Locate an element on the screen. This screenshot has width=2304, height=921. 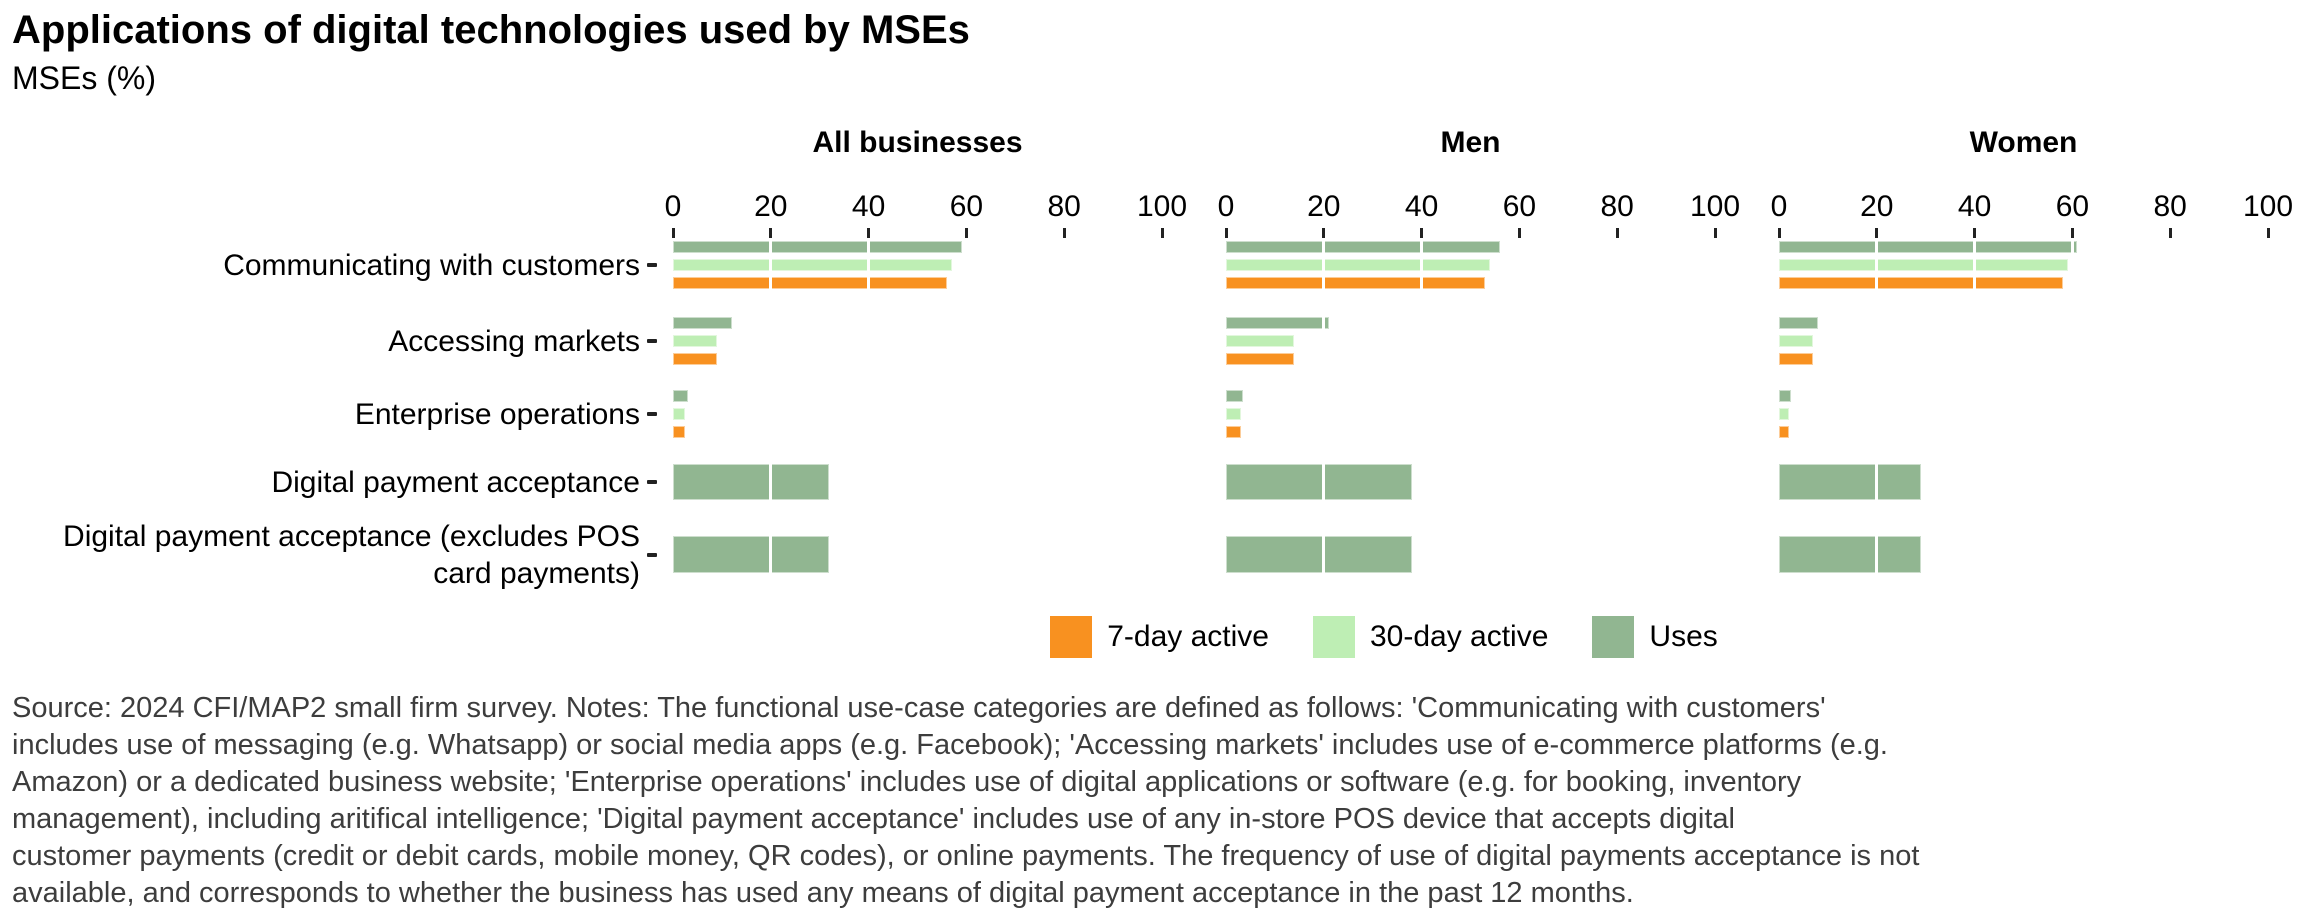
x-tick-label: 20 is located at coordinates (1324, 206).